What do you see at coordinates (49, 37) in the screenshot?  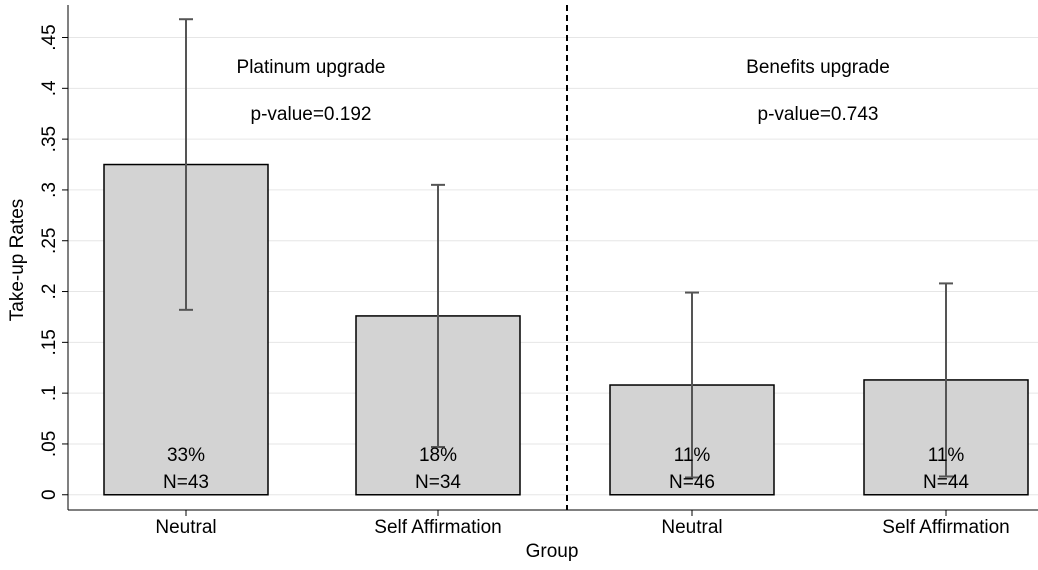 I see `y-tick-label: .45` at bounding box center [49, 37].